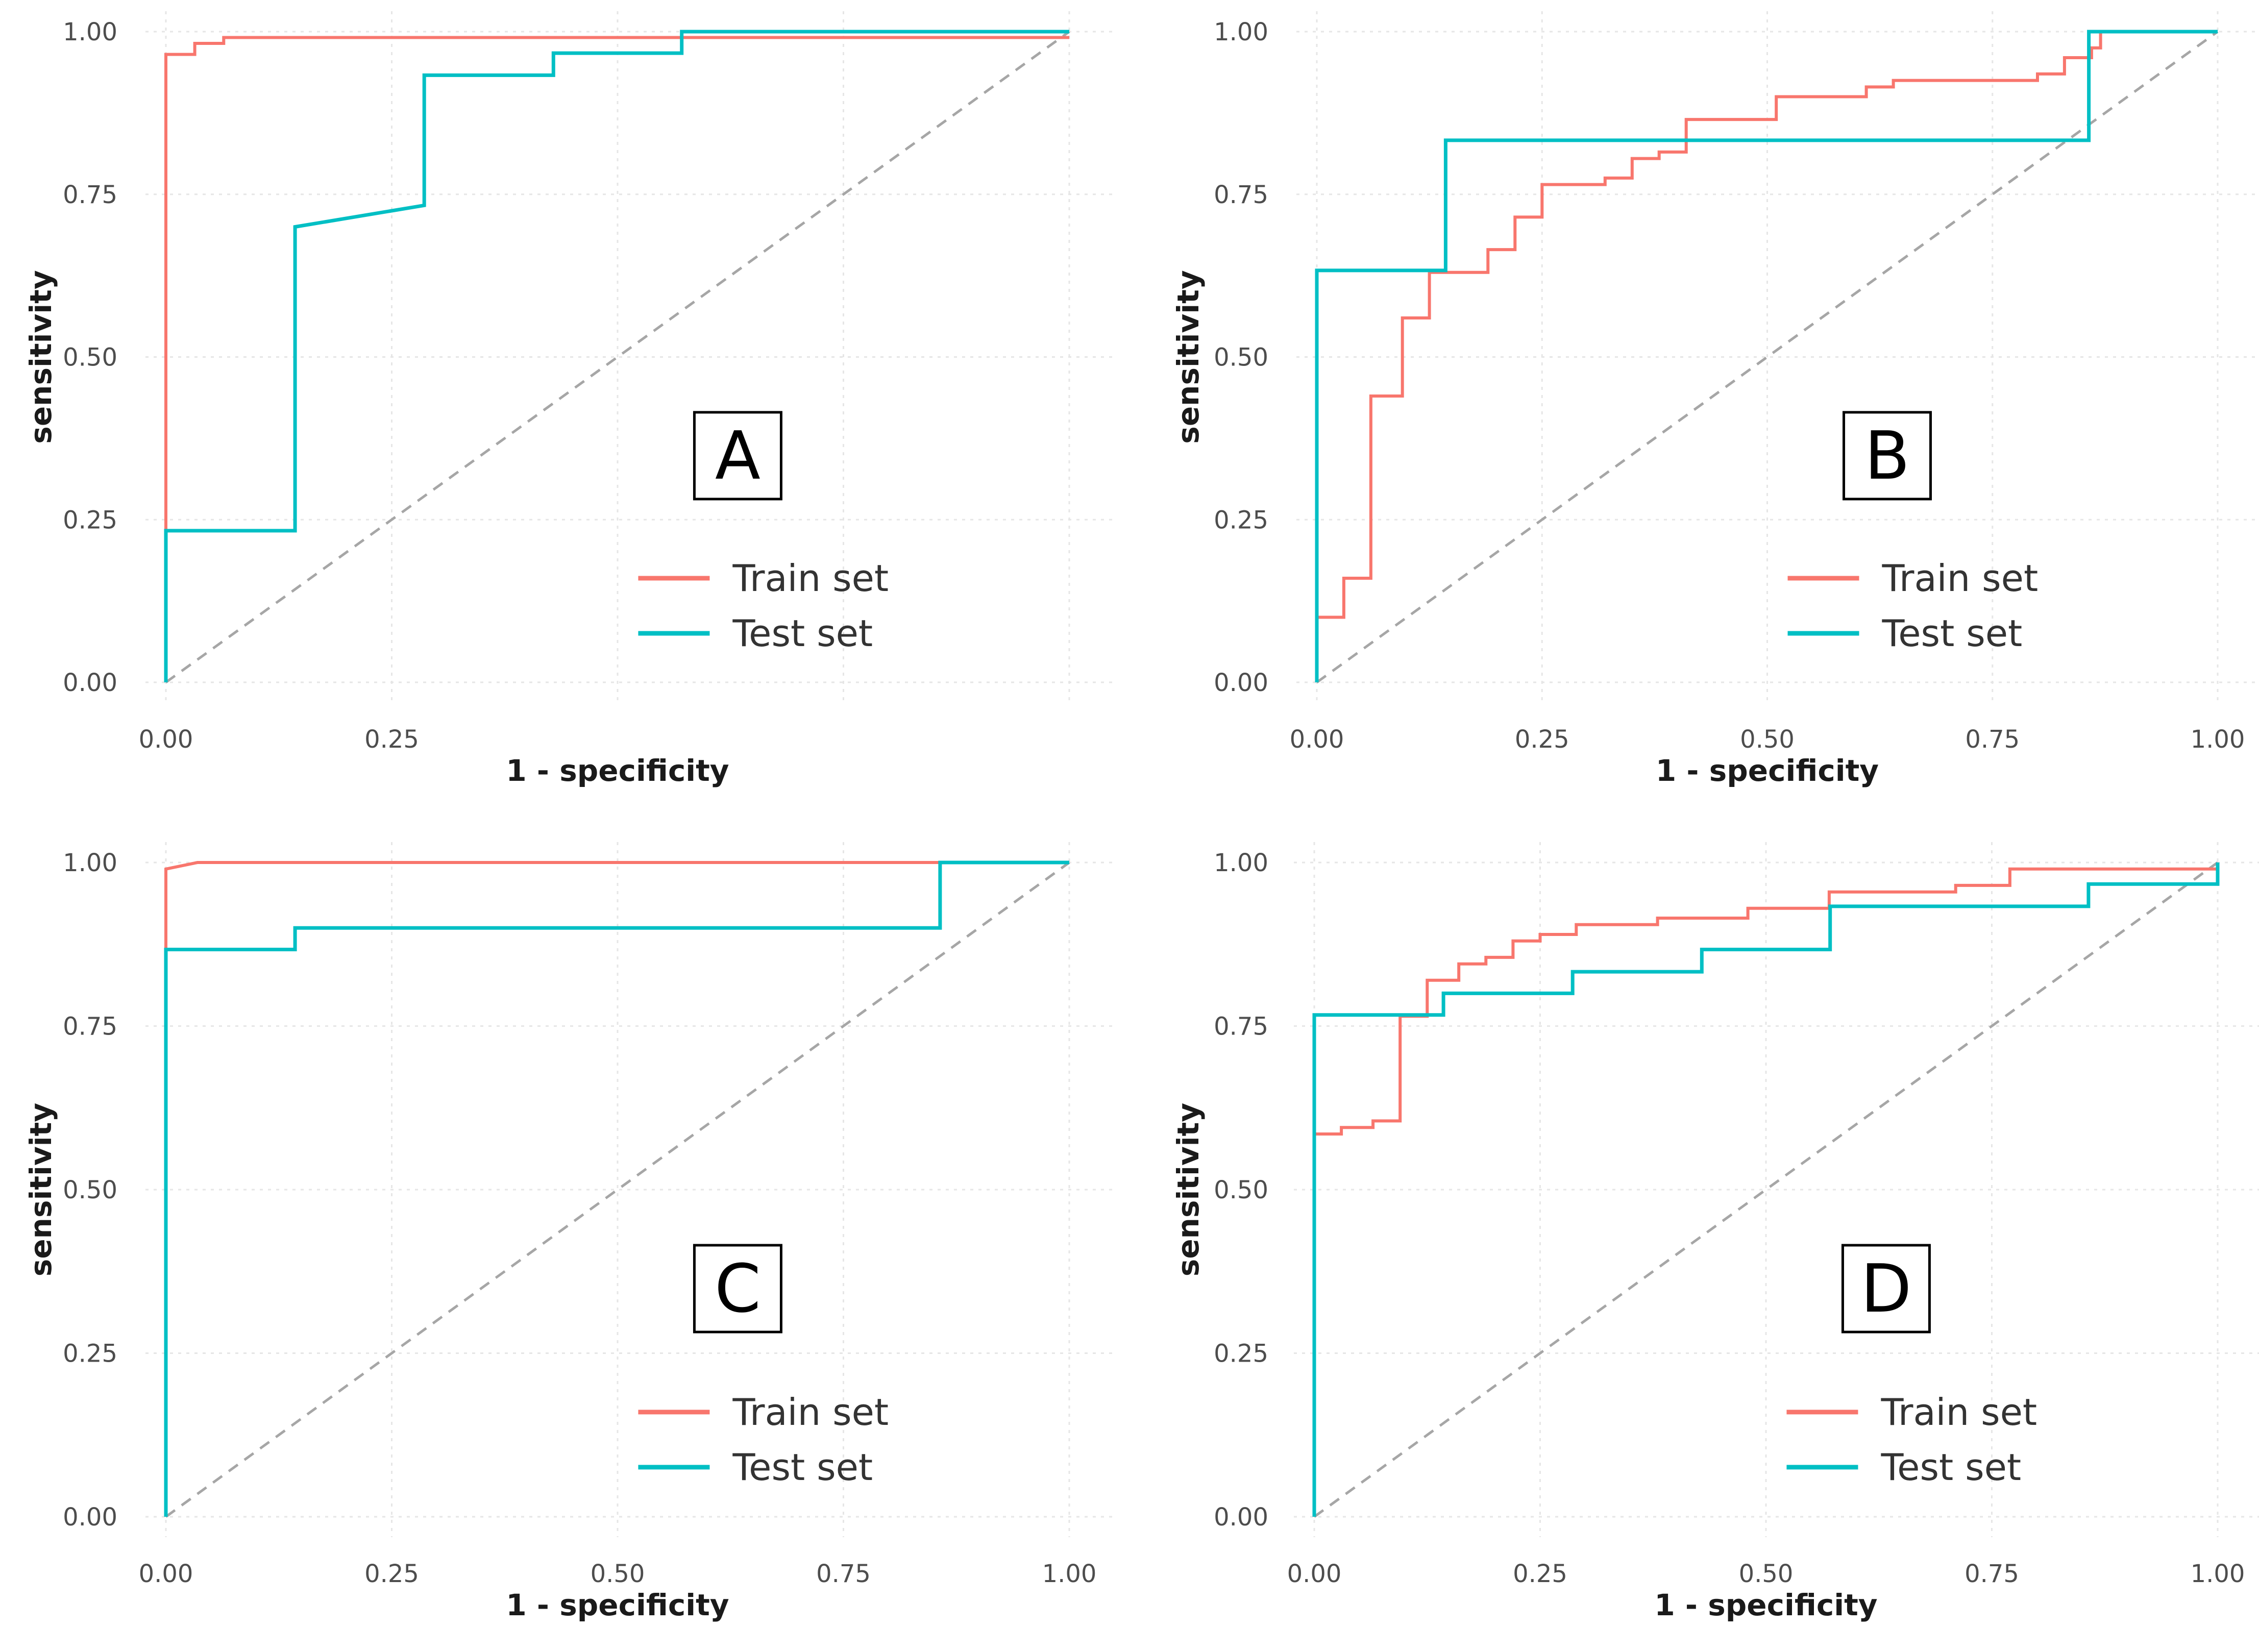 Image resolution: width=2259 pixels, height=1652 pixels. I want to click on panel-letter: C, so click(738, 1288).